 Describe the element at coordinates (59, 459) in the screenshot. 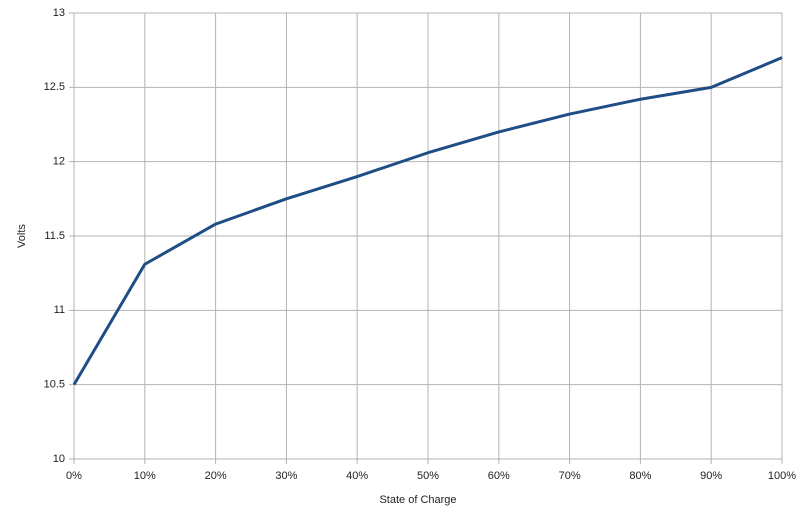

I see `y-tick-label: 10` at that location.